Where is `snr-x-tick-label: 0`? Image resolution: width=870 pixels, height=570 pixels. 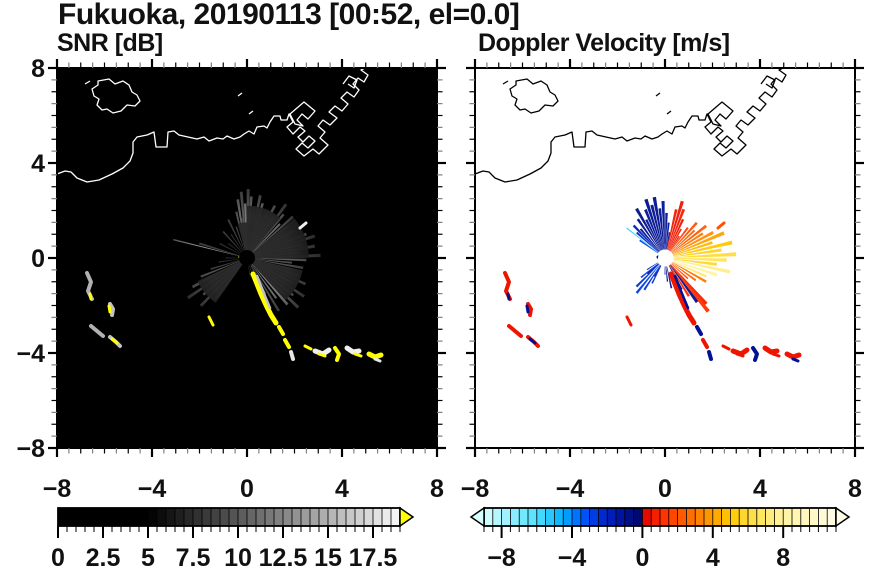
snr-x-tick-label: 0 is located at coordinates (247, 489).